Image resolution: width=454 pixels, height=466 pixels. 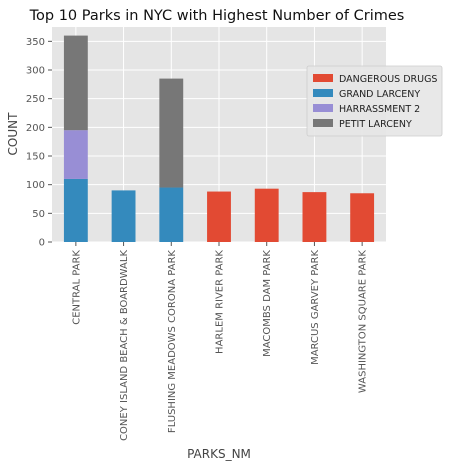 I want to click on legend-box, so click(x=374, y=101).